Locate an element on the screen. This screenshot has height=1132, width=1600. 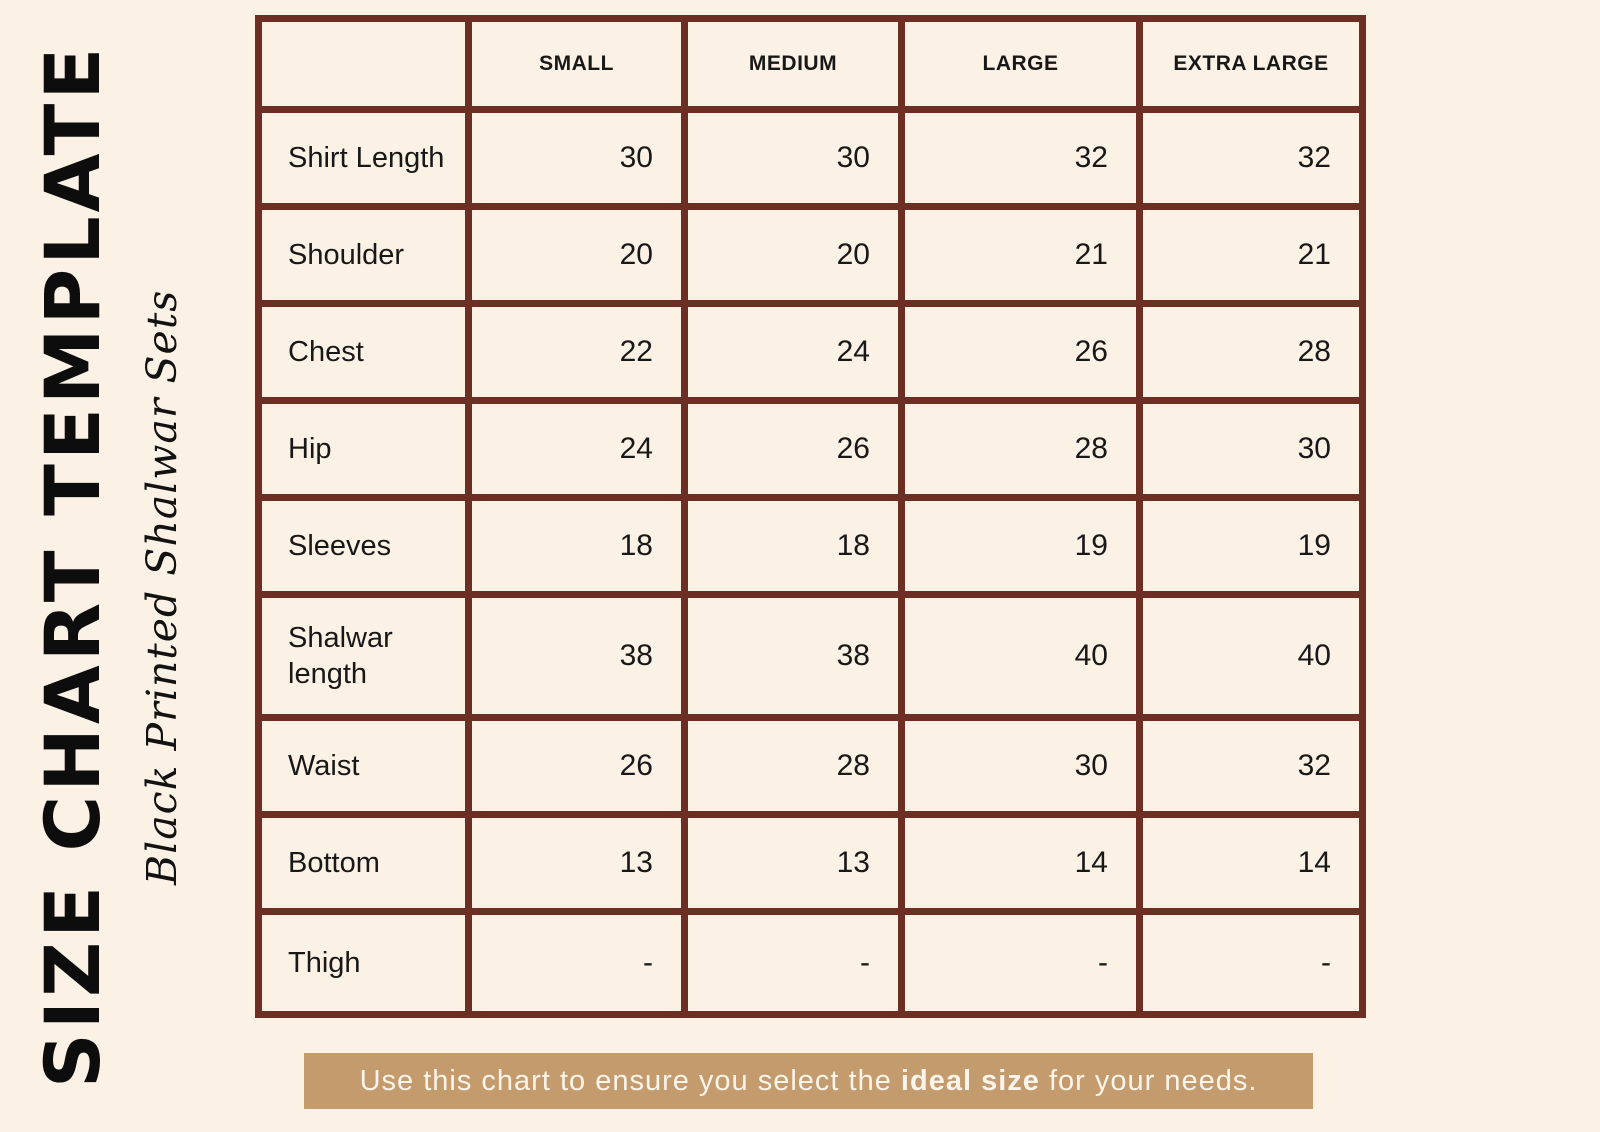
page-subtitle-script: Black Printed Shalwar Sets is located at coordinates (162, 587).